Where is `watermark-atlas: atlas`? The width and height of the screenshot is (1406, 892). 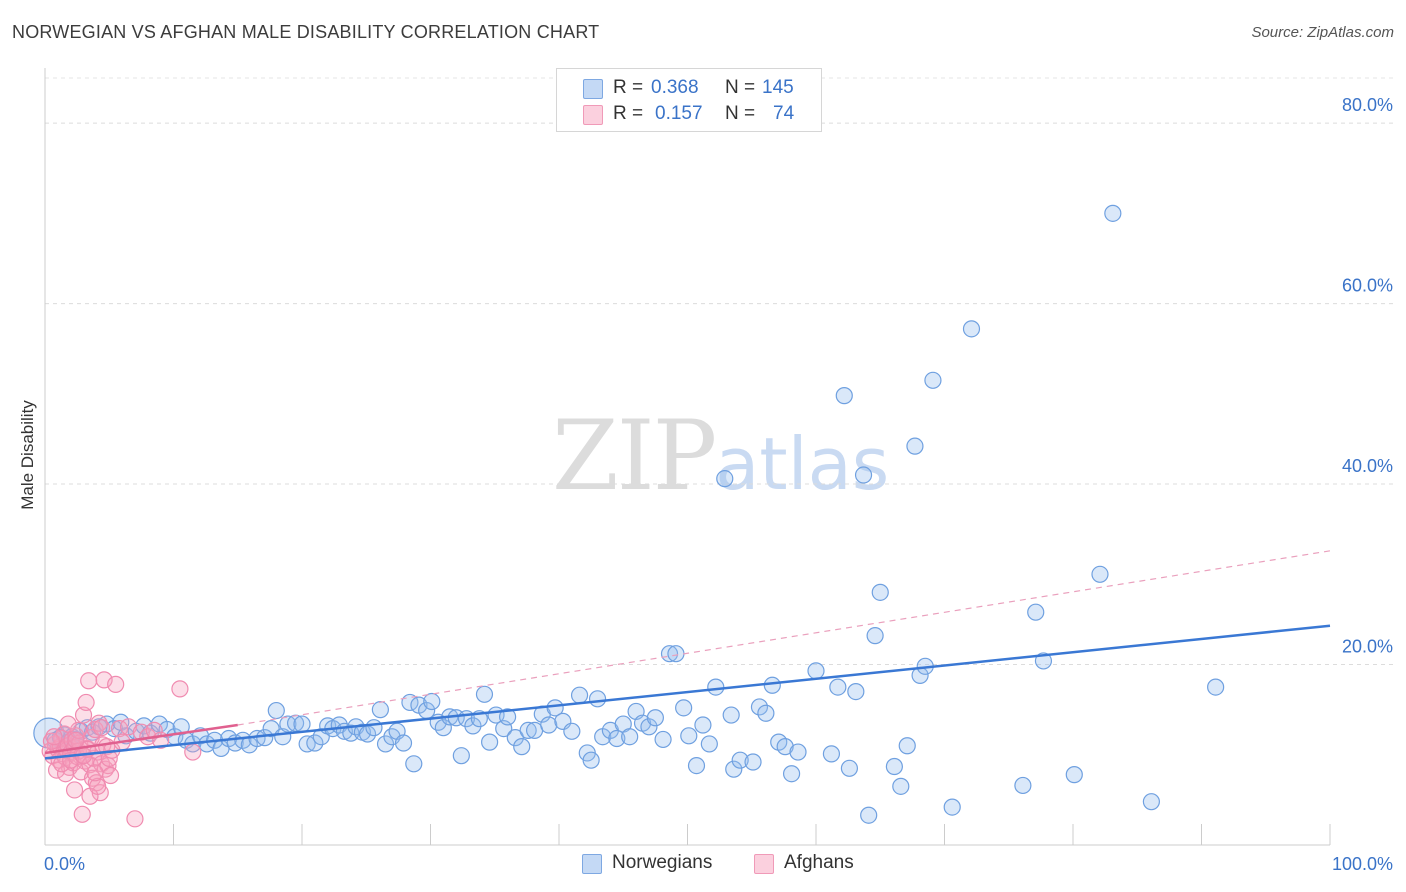
watermark-atlas: atlas is located at coordinates (802, 464).